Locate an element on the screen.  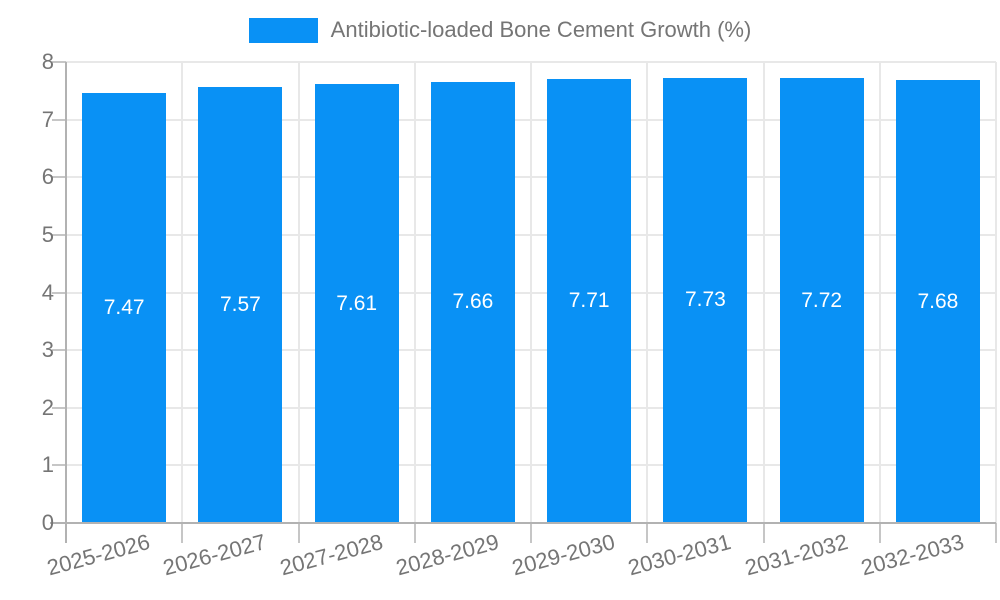
bar-value-label: 7.73 is located at coordinates (705, 300).